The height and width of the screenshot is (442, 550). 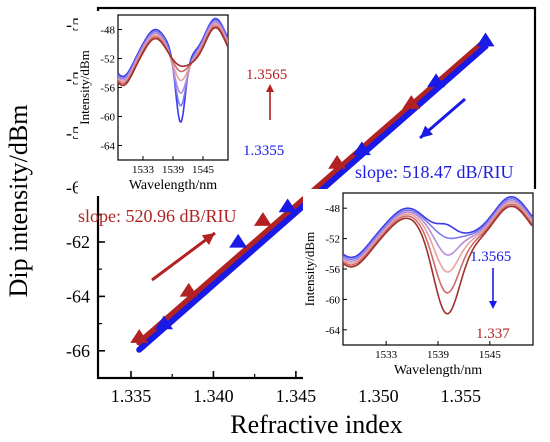 I want to click on inset-arrow-bottom-head, so click(x=493, y=305).